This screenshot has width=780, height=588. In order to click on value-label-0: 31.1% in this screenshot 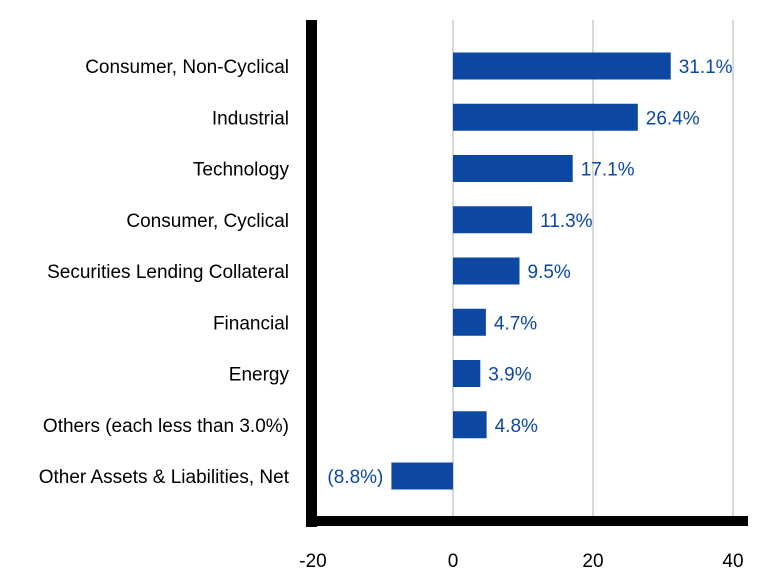, I will do `click(706, 67)`.